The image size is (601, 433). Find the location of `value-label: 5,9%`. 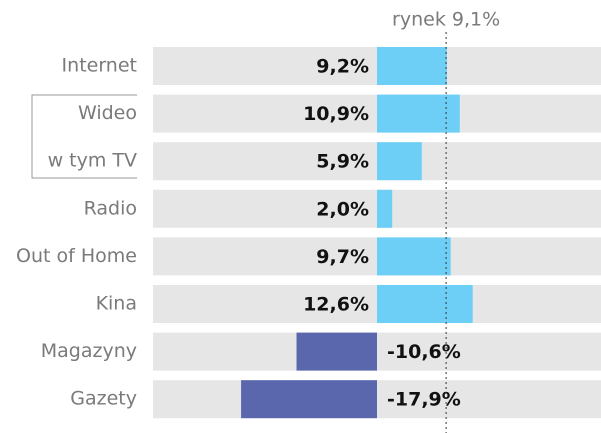

value-label: 5,9% is located at coordinates (342, 162).